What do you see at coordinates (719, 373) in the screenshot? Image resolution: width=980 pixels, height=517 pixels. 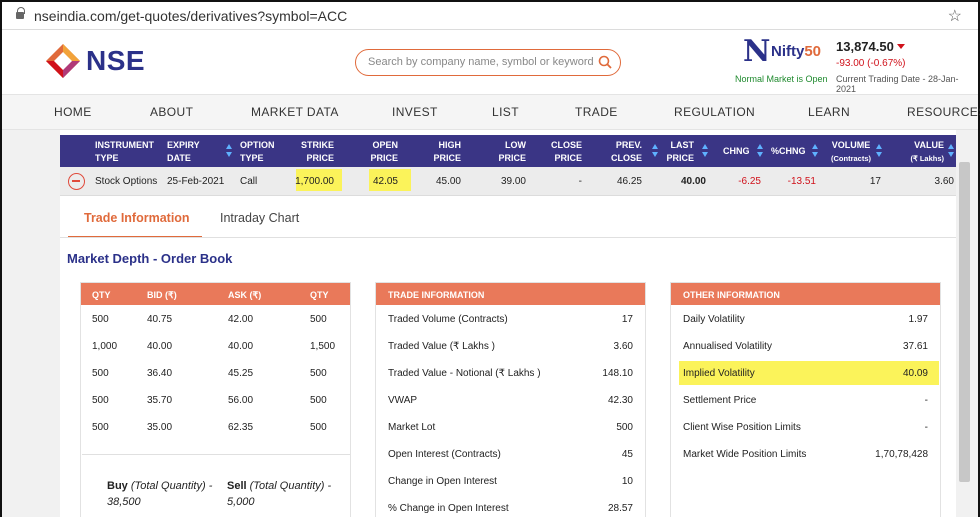 I see `info-label: Implied Volatility` at bounding box center [719, 373].